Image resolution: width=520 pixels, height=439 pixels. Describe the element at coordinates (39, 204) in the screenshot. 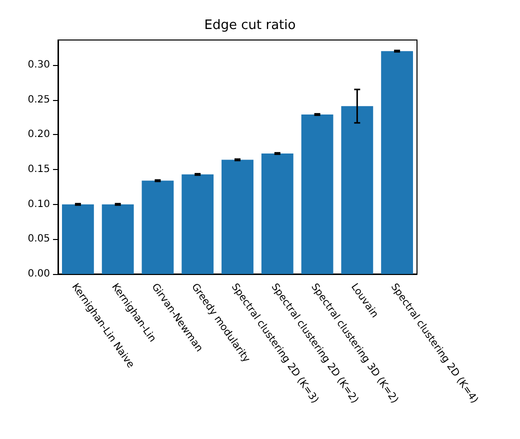

I see `y-tick-label: 0.10` at that location.